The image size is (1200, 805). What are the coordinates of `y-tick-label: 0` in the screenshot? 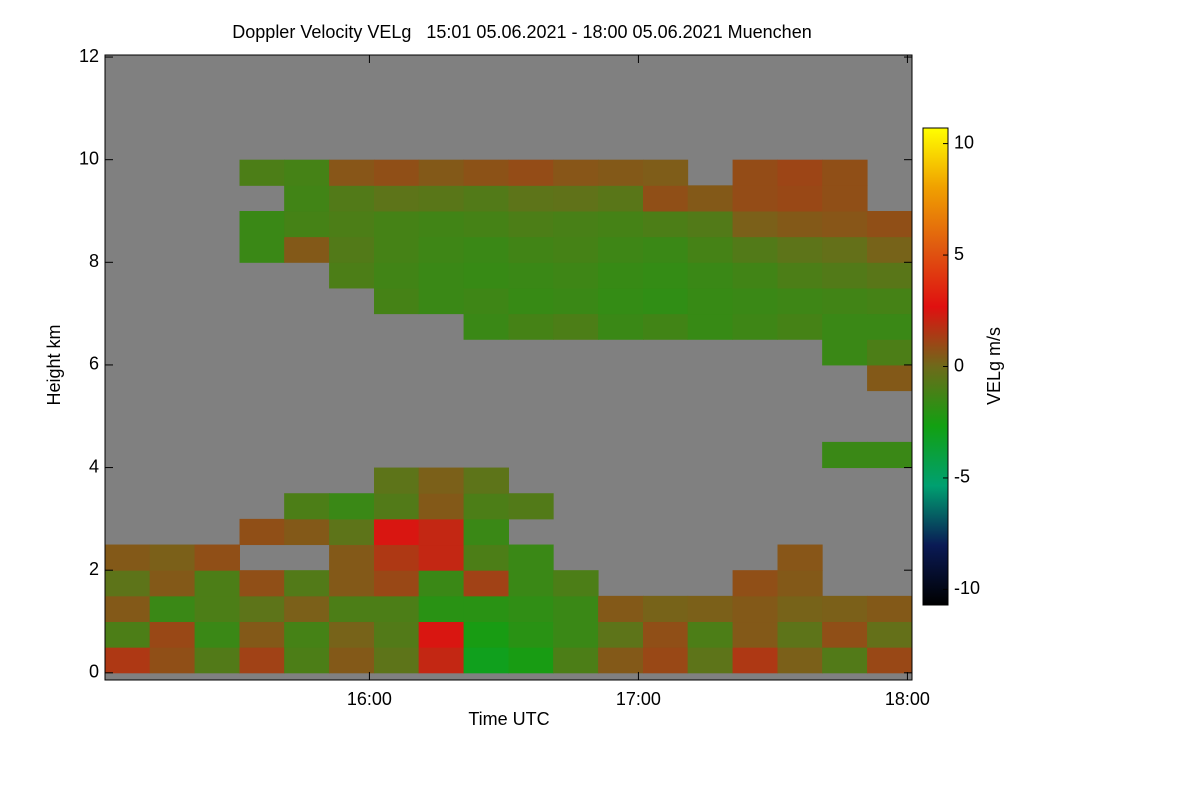 It's located at (94, 672).